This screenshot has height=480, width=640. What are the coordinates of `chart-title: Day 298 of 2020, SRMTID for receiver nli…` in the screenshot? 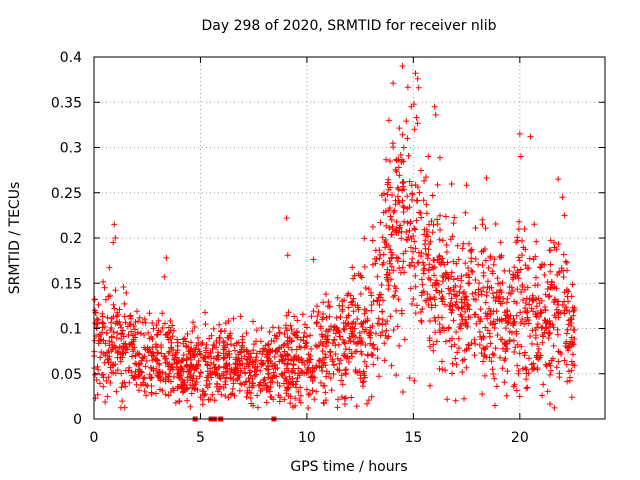 It's located at (349, 26).